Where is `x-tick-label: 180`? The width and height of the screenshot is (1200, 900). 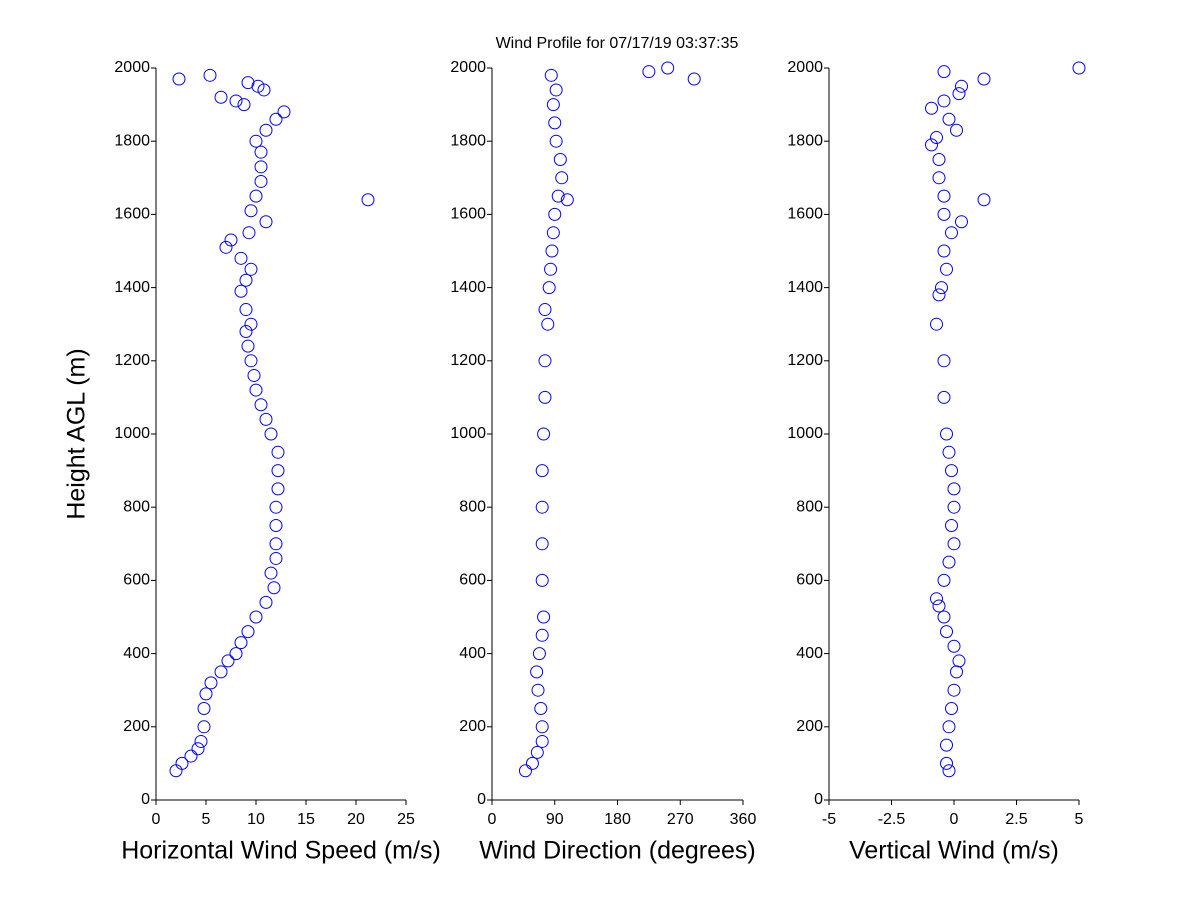 x-tick-label: 180 is located at coordinates (617, 819).